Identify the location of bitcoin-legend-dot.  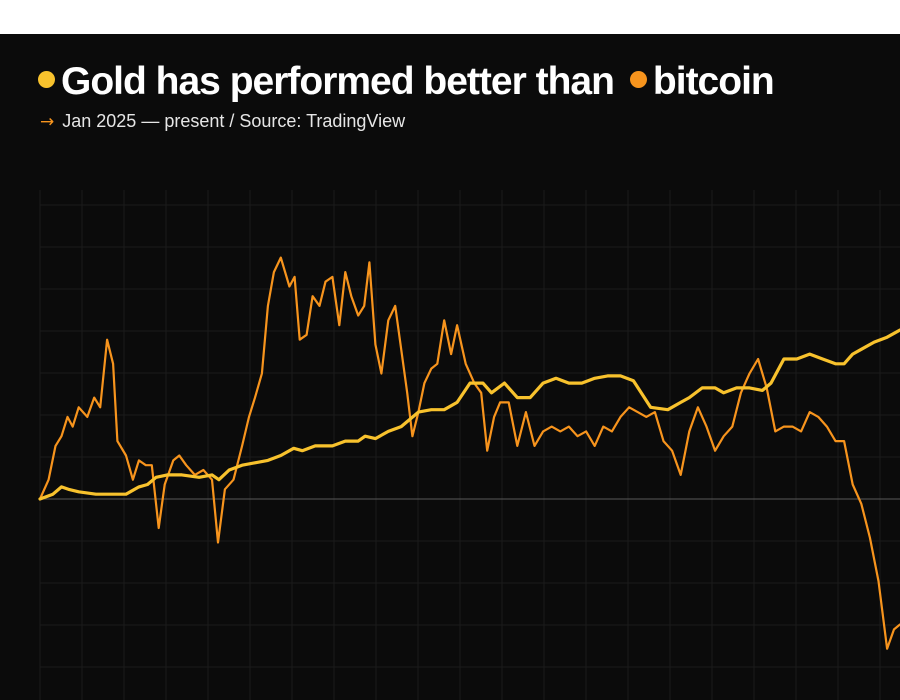
(638, 80).